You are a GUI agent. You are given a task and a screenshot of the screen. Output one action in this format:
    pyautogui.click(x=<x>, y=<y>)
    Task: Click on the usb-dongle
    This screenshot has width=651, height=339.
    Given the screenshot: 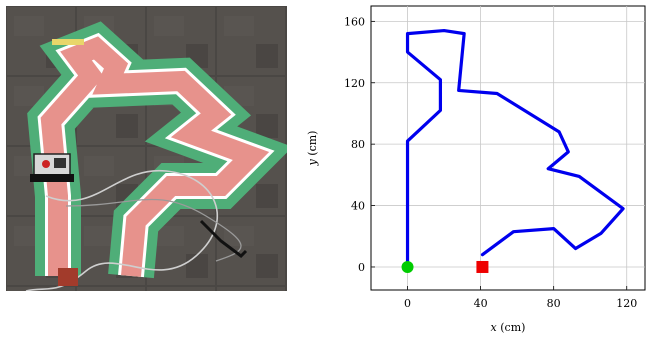 What is the action you would take?
    pyautogui.click(x=223, y=238)
    